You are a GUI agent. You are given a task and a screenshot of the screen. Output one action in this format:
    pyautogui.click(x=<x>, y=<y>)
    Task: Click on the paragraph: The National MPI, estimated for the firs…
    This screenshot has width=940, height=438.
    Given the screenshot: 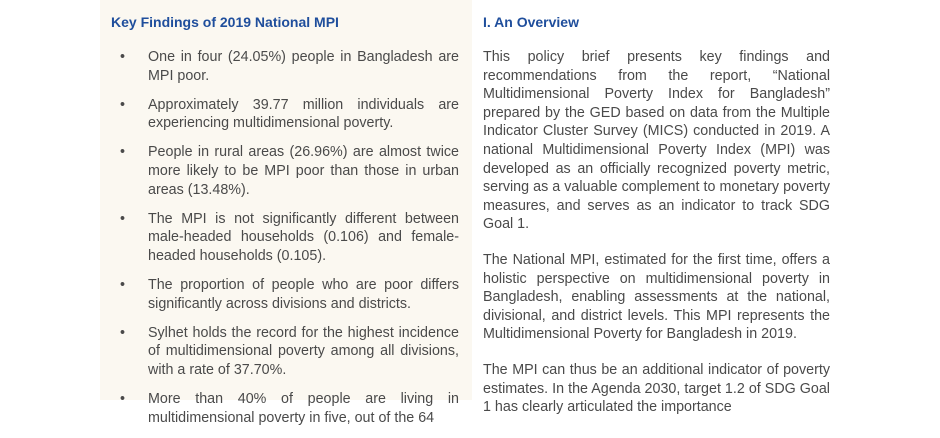 What is the action you would take?
    pyautogui.click(x=656, y=297)
    